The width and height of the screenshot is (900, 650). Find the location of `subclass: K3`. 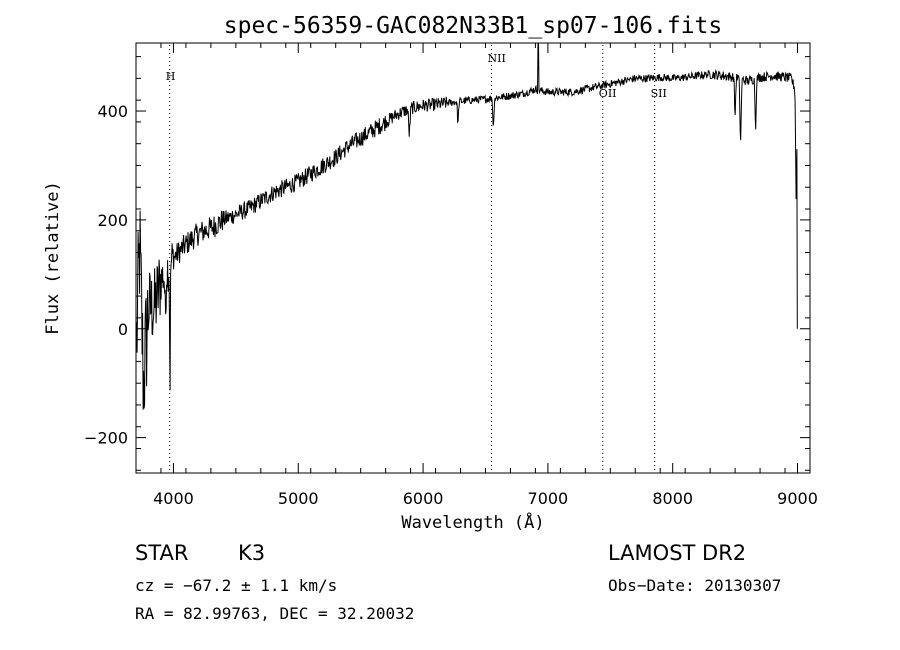

subclass: K3 is located at coordinates (252, 553).